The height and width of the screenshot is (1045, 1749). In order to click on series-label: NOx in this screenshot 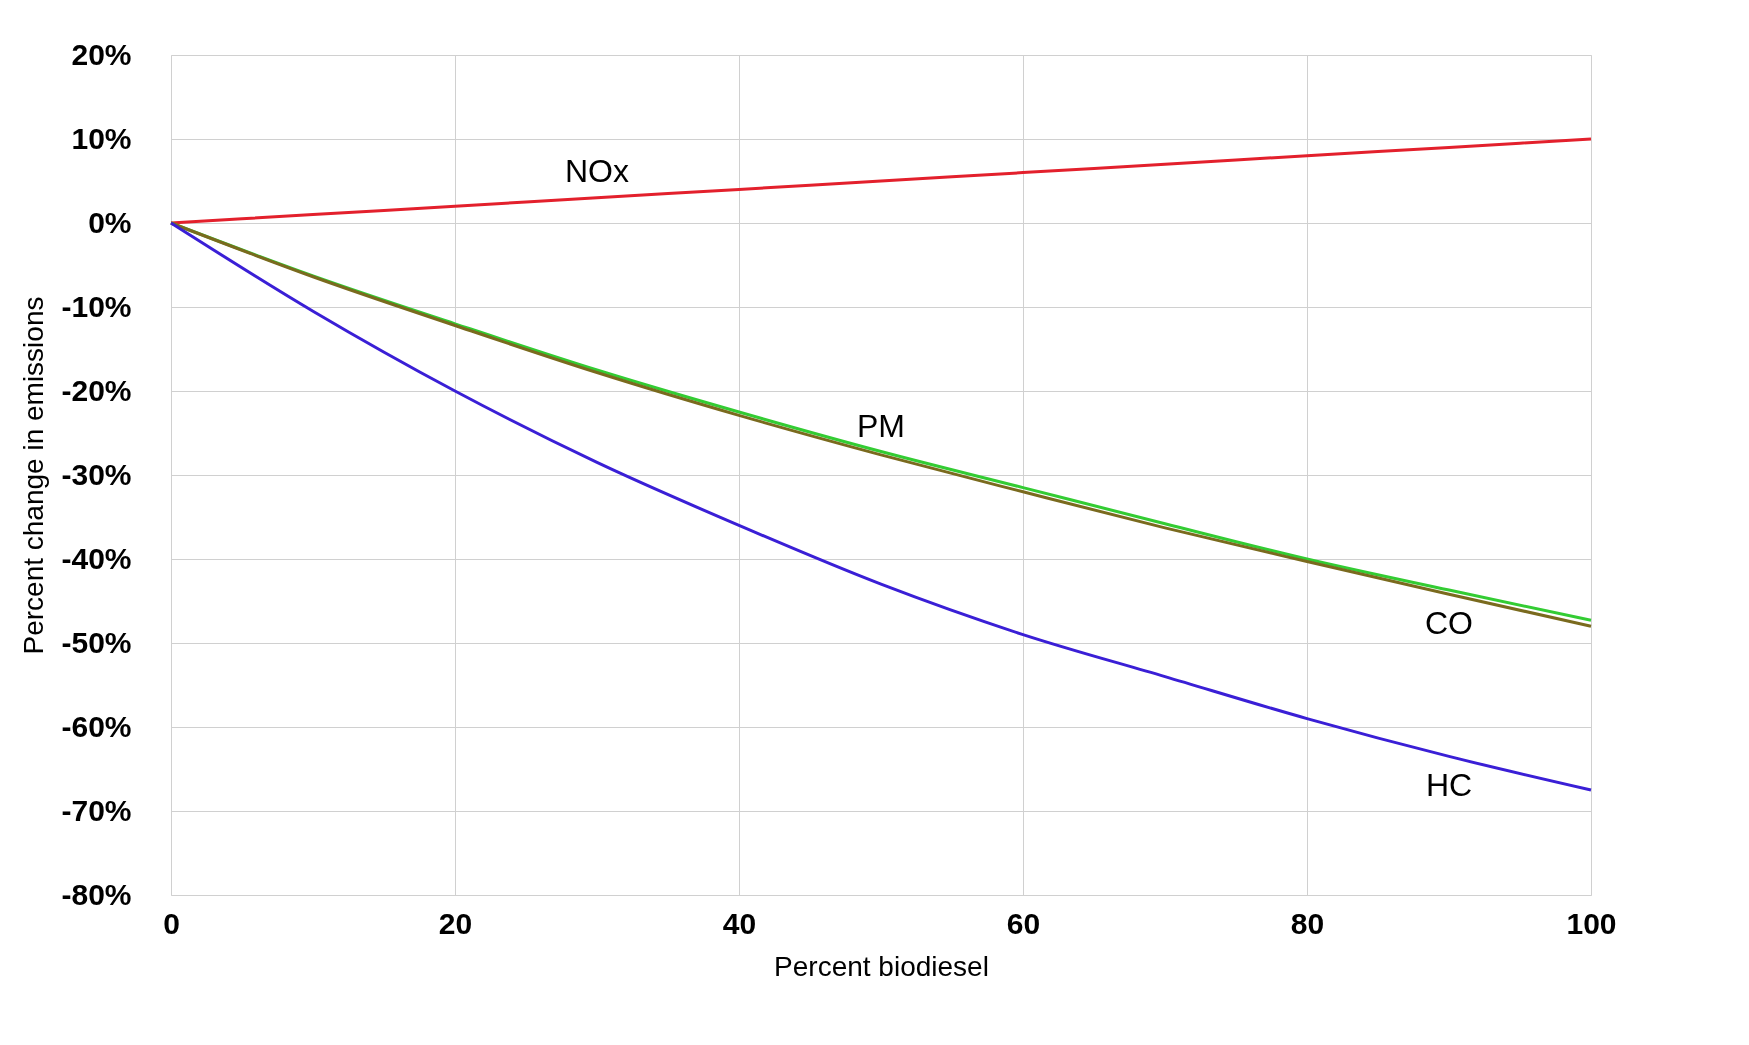, I will do `click(597, 170)`.